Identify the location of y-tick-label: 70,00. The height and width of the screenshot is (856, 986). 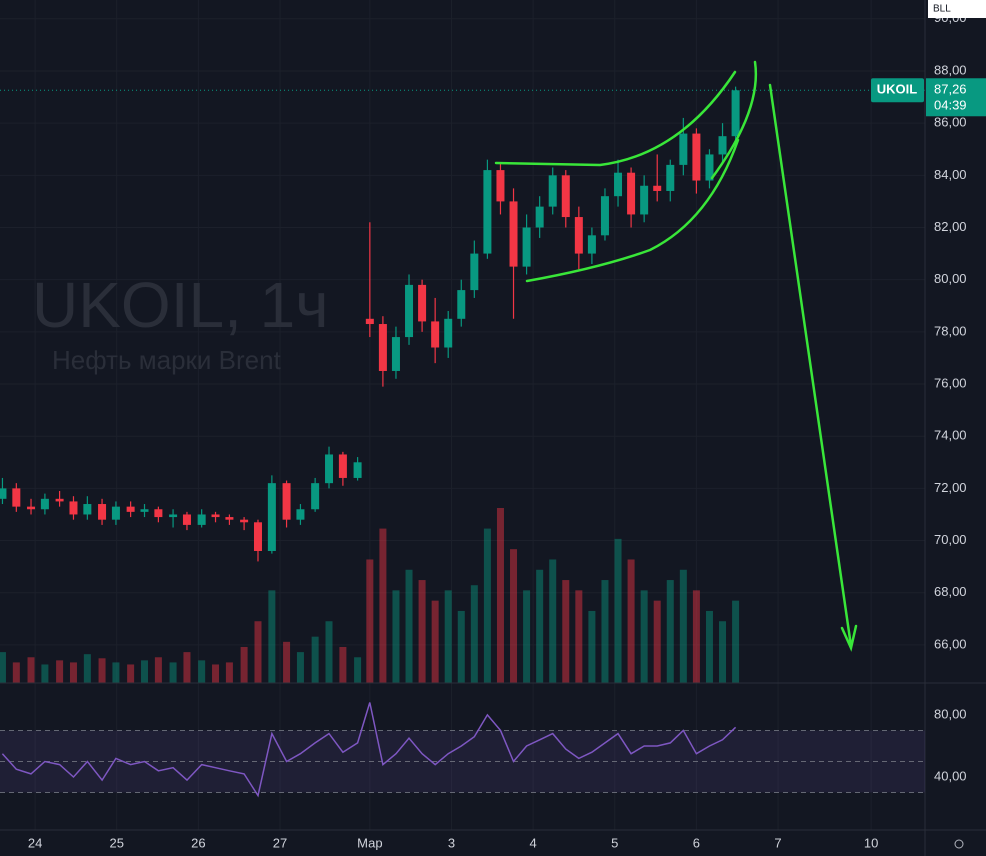
(950, 539).